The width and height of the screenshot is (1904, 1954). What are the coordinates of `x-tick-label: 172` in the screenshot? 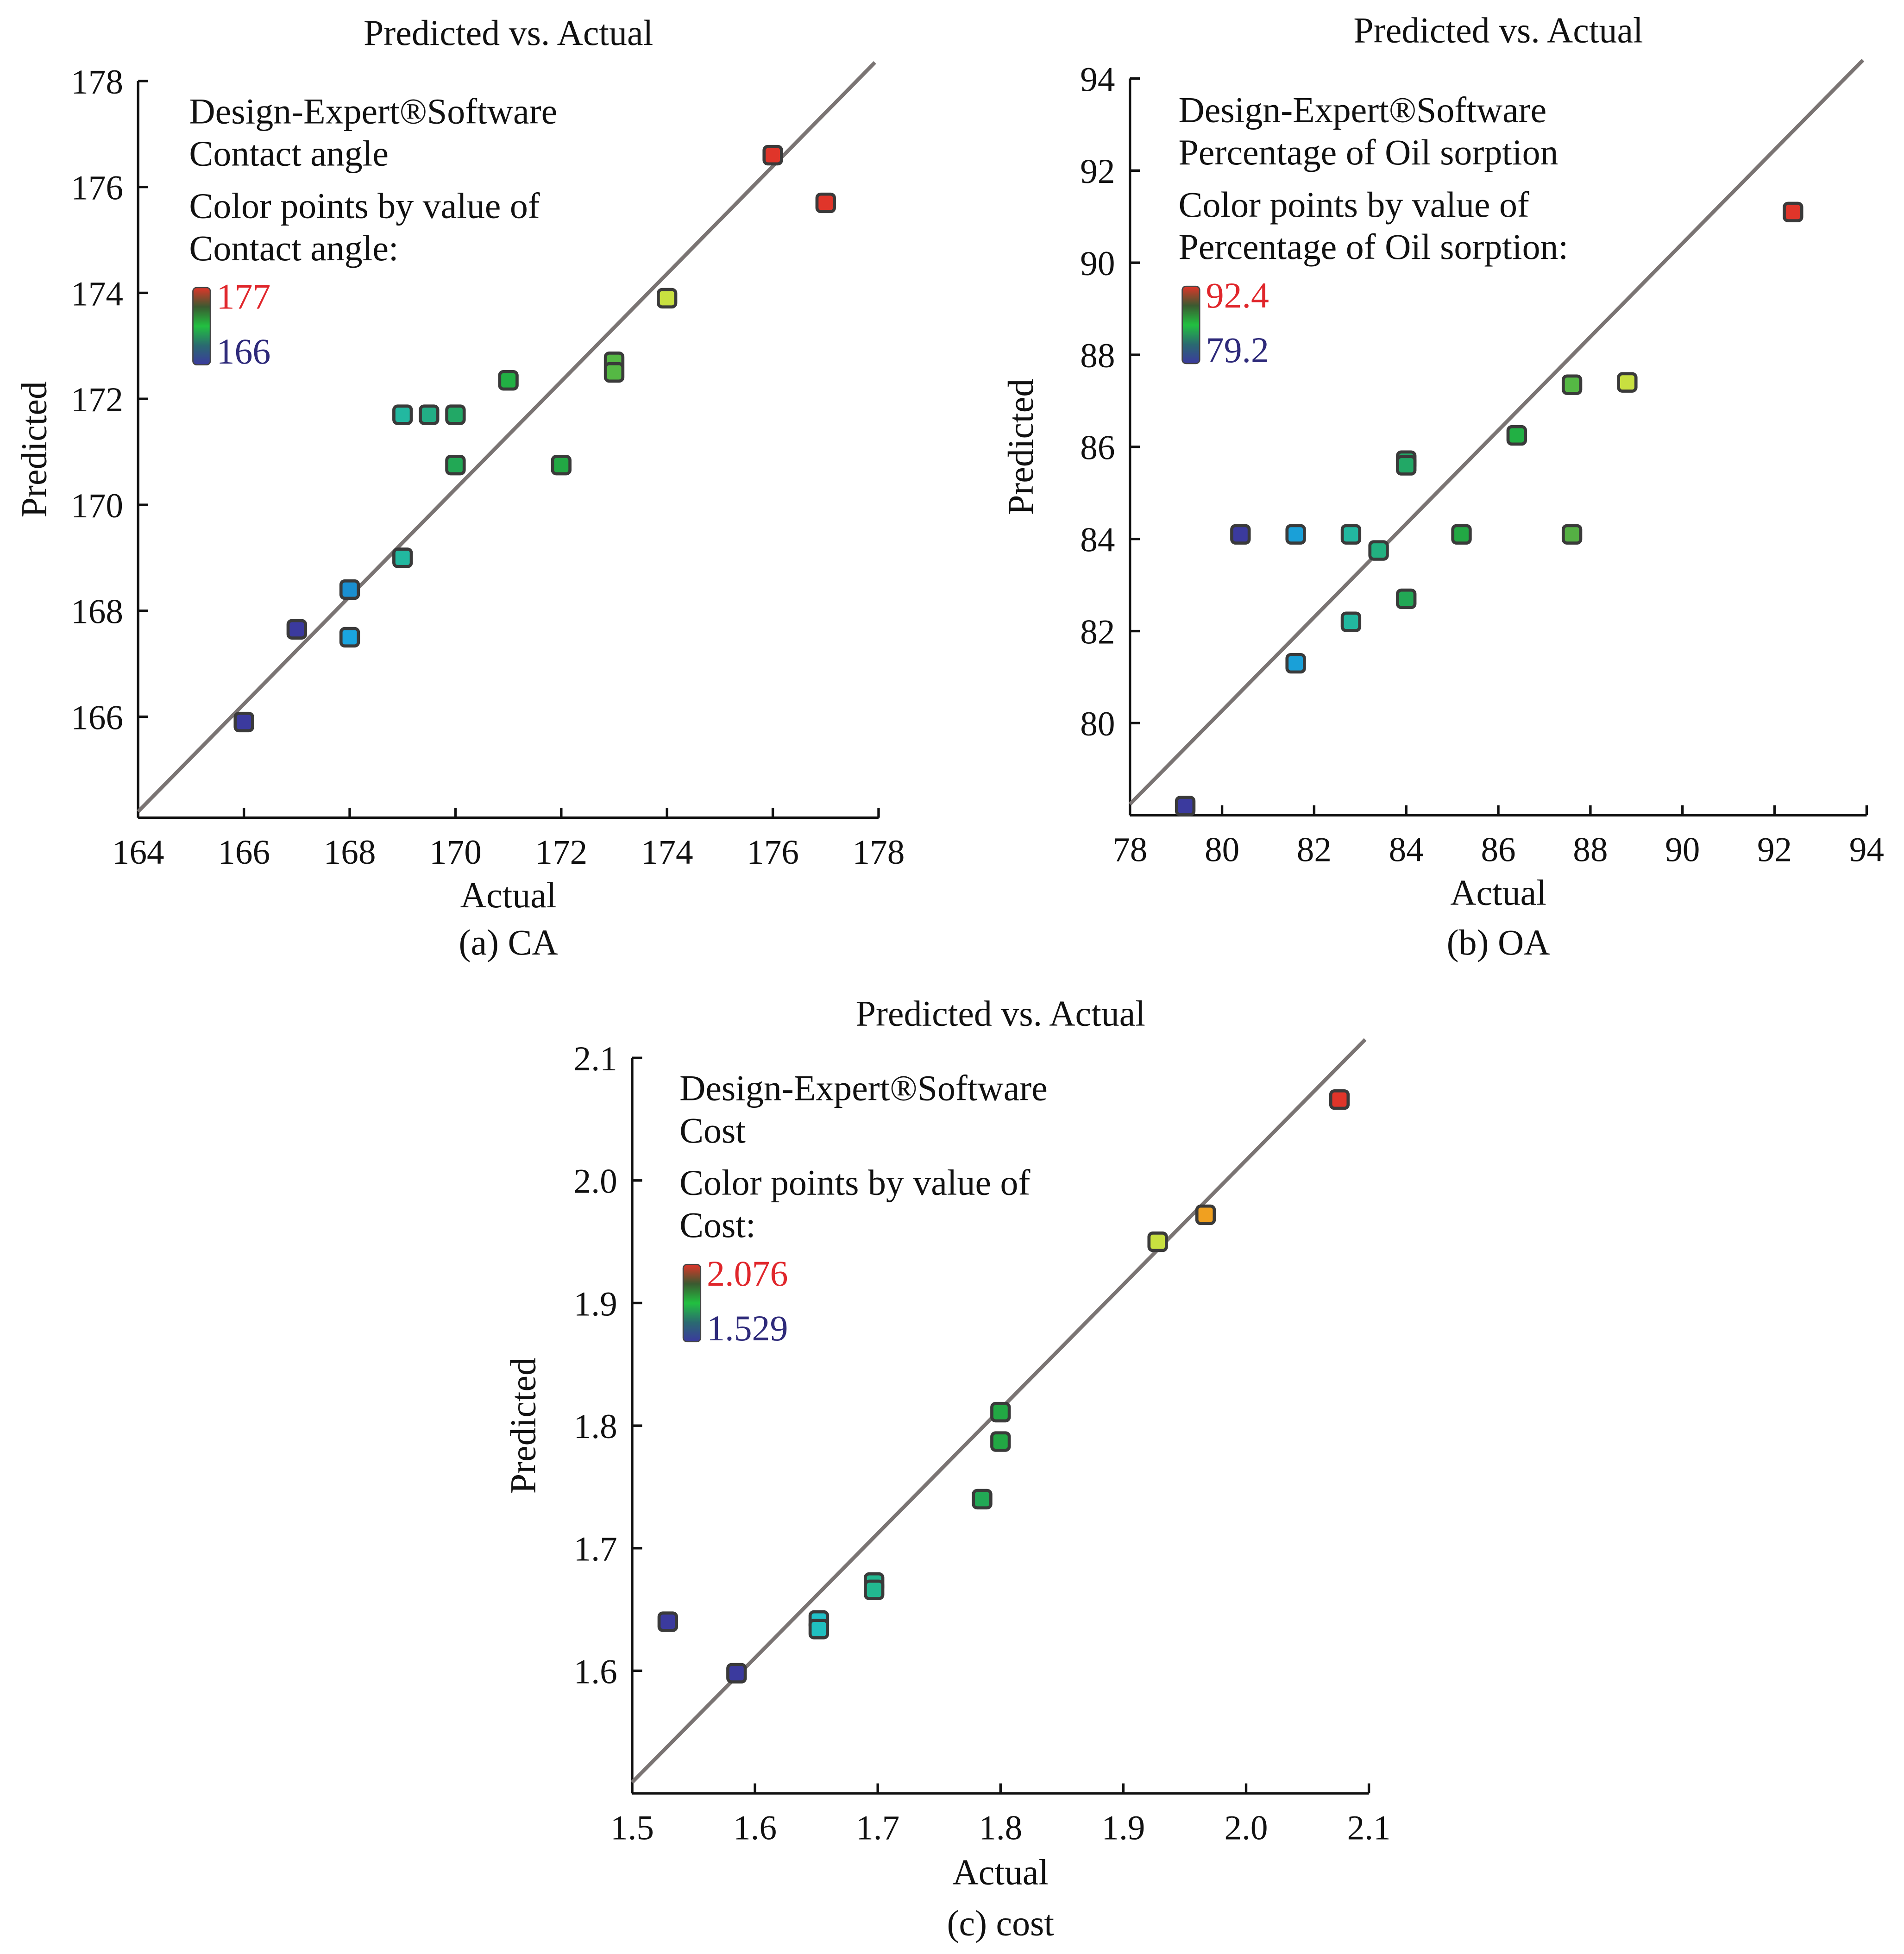 It's located at (561, 852).